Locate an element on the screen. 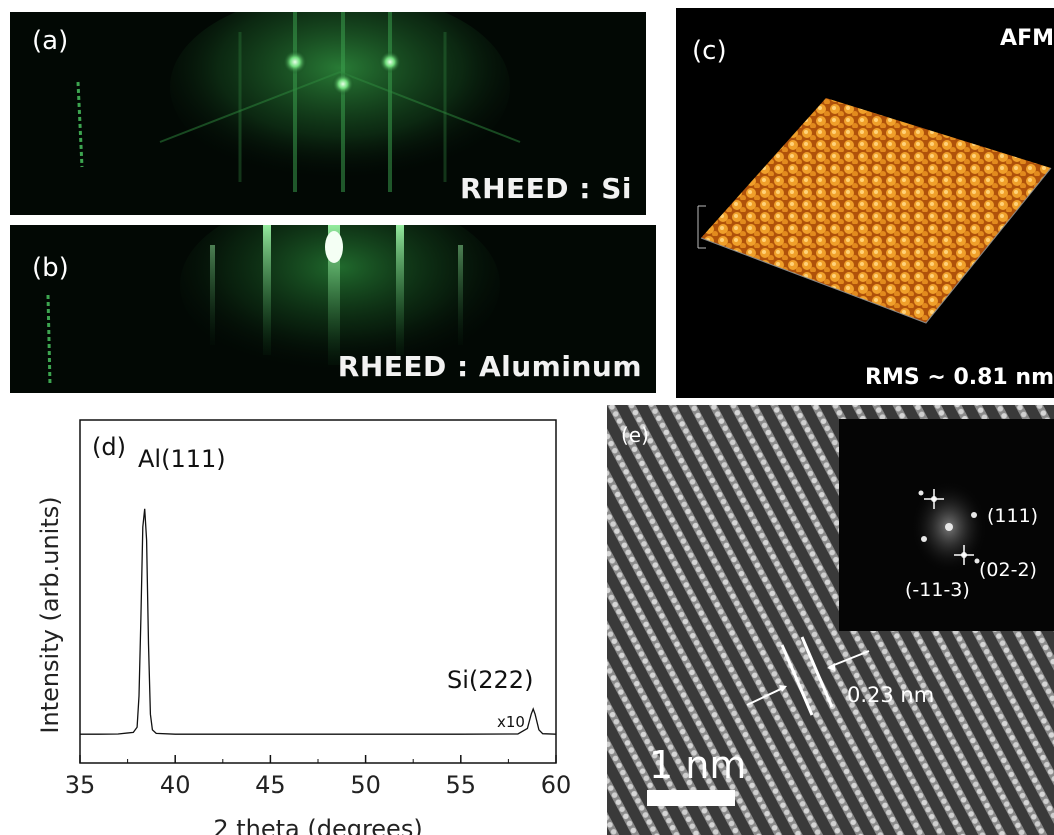  fft-pattern is located at coordinates (949, 527).